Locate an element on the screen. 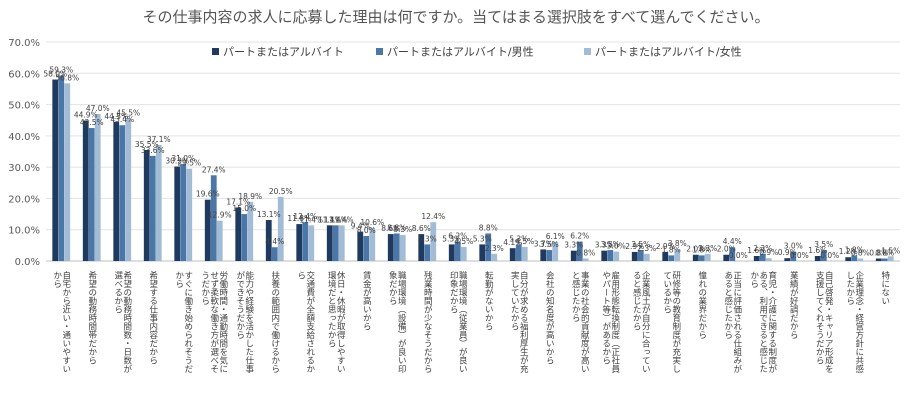 This screenshot has width=913, height=402. y-tick-label: 70.0% is located at coordinates (24, 43).